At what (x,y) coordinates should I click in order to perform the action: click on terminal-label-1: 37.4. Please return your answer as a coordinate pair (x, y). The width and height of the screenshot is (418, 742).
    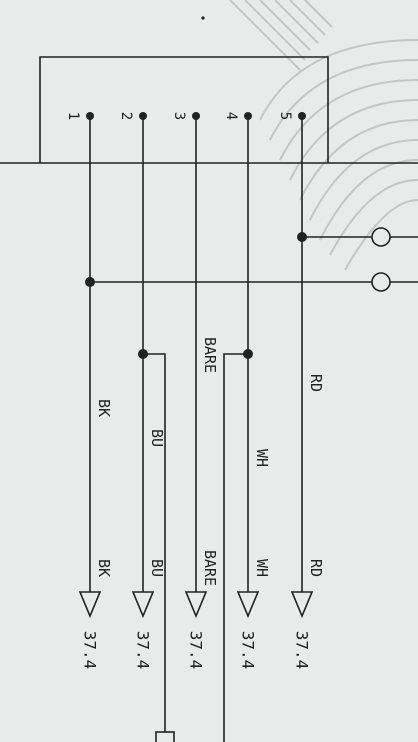
    Looking at the image, I should click on (90, 650).